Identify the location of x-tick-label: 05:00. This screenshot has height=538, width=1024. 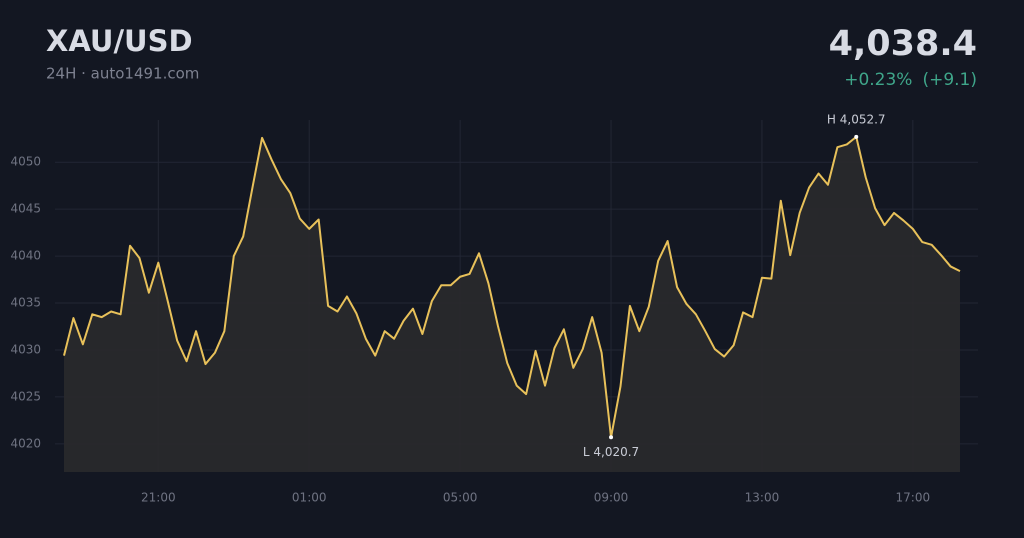
(460, 498).